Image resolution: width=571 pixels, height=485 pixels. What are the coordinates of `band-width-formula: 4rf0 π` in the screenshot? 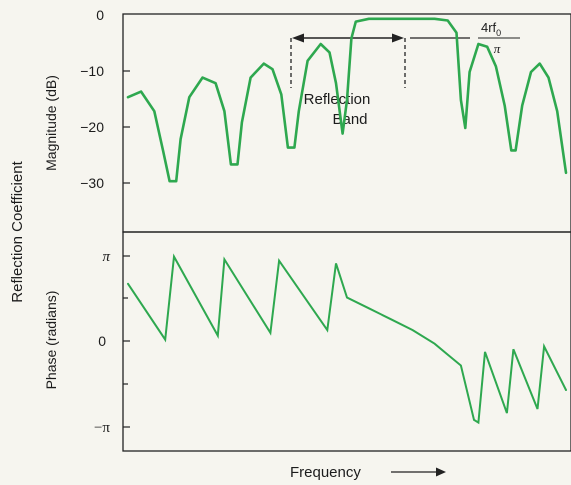 It's located at (499, 38).